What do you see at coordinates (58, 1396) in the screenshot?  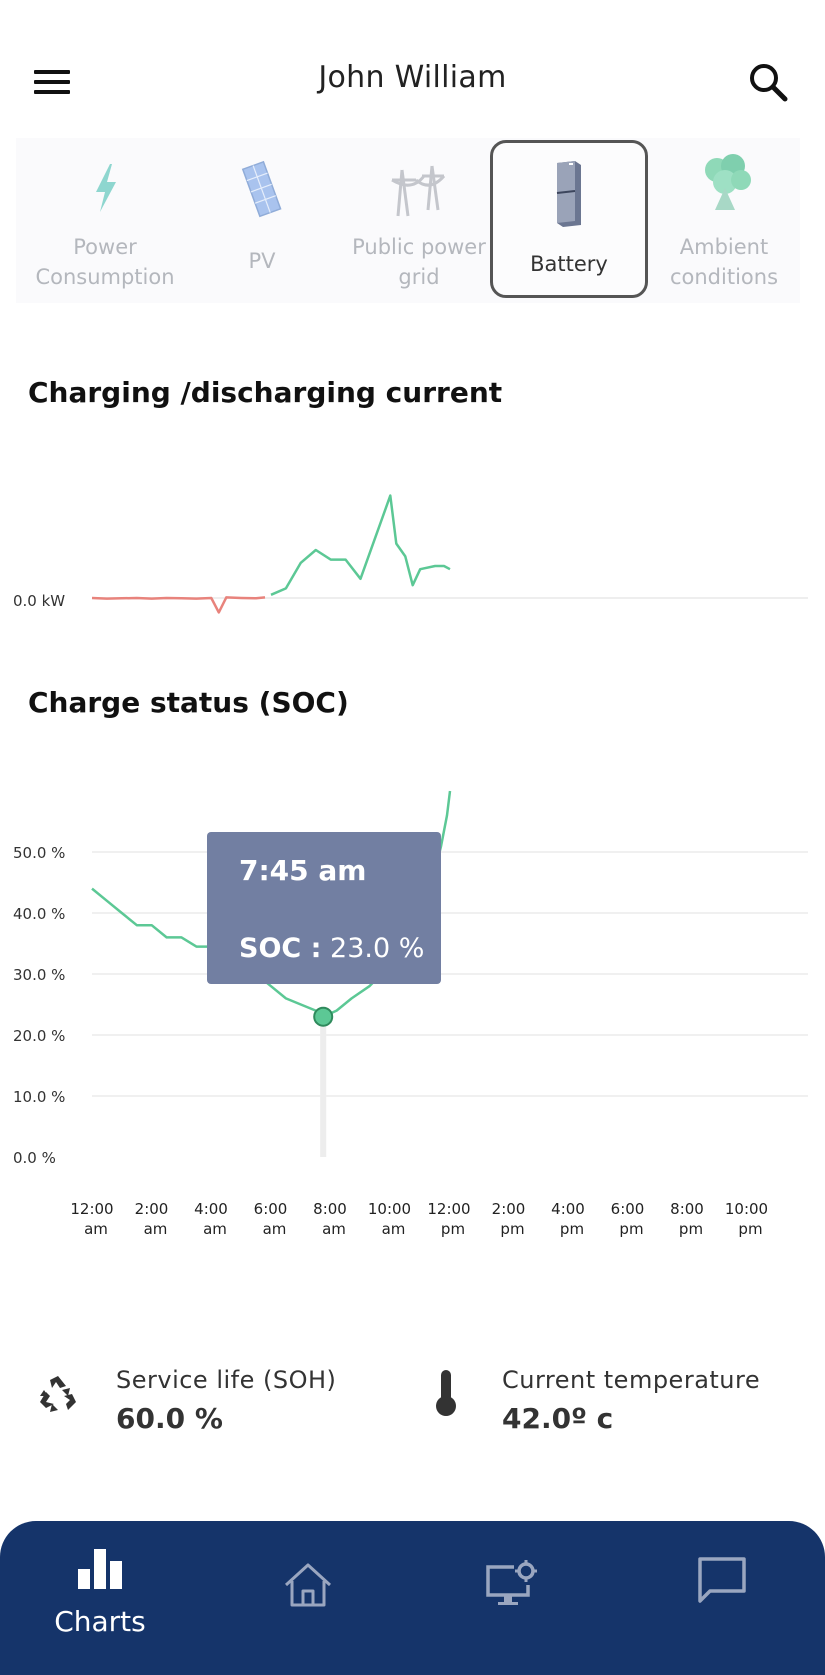 I see `recycle-icon` at bounding box center [58, 1396].